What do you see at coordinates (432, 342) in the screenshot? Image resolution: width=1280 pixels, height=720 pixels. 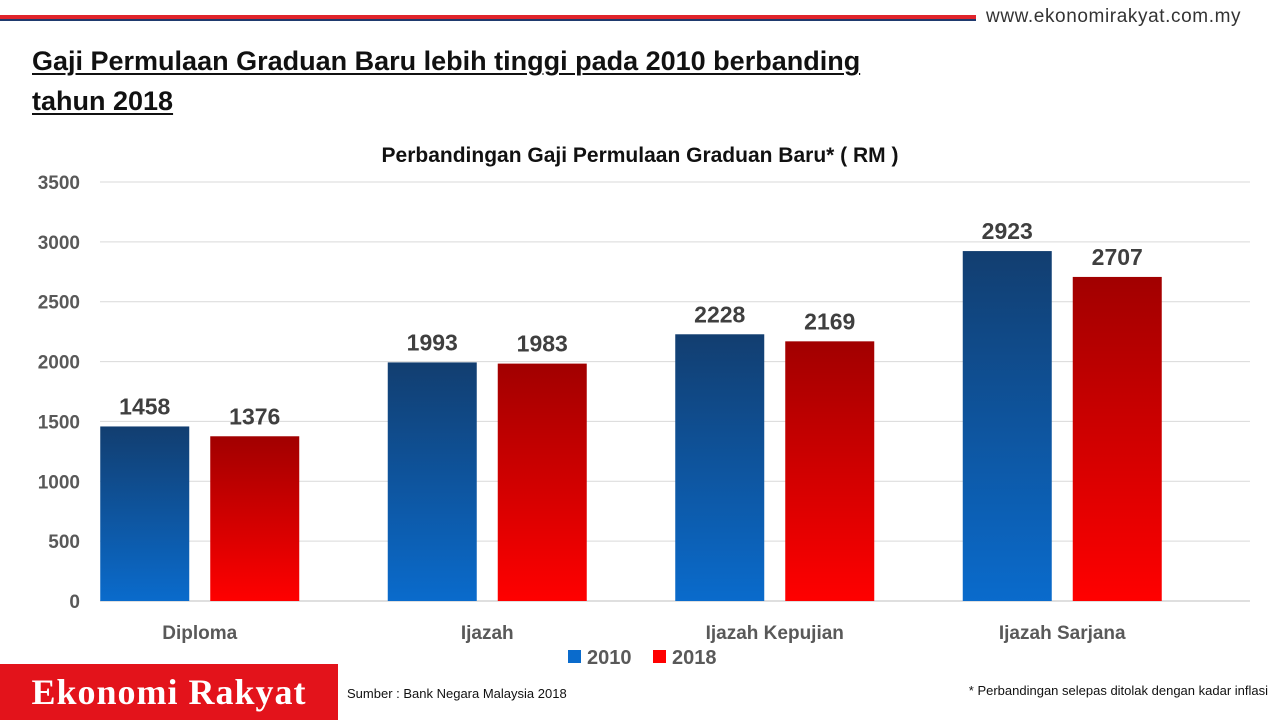 I see `data-label: 1993` at bounding box center [432, 342].